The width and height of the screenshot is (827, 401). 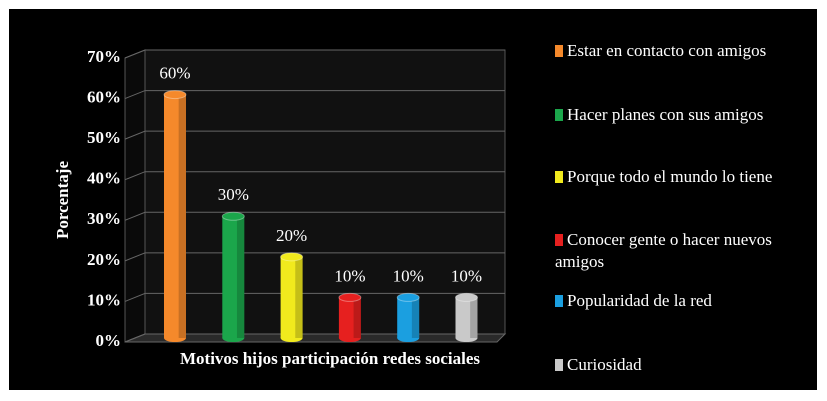 I want to click on y-tick-label: 70%, so click(x=104, y=56).